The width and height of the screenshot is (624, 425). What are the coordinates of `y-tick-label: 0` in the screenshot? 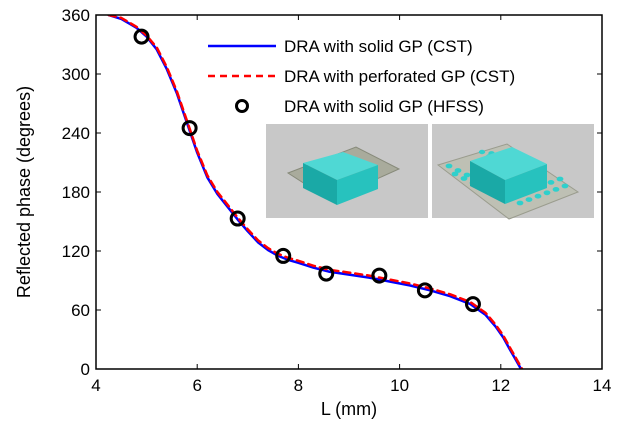 It's located at (85, 369).